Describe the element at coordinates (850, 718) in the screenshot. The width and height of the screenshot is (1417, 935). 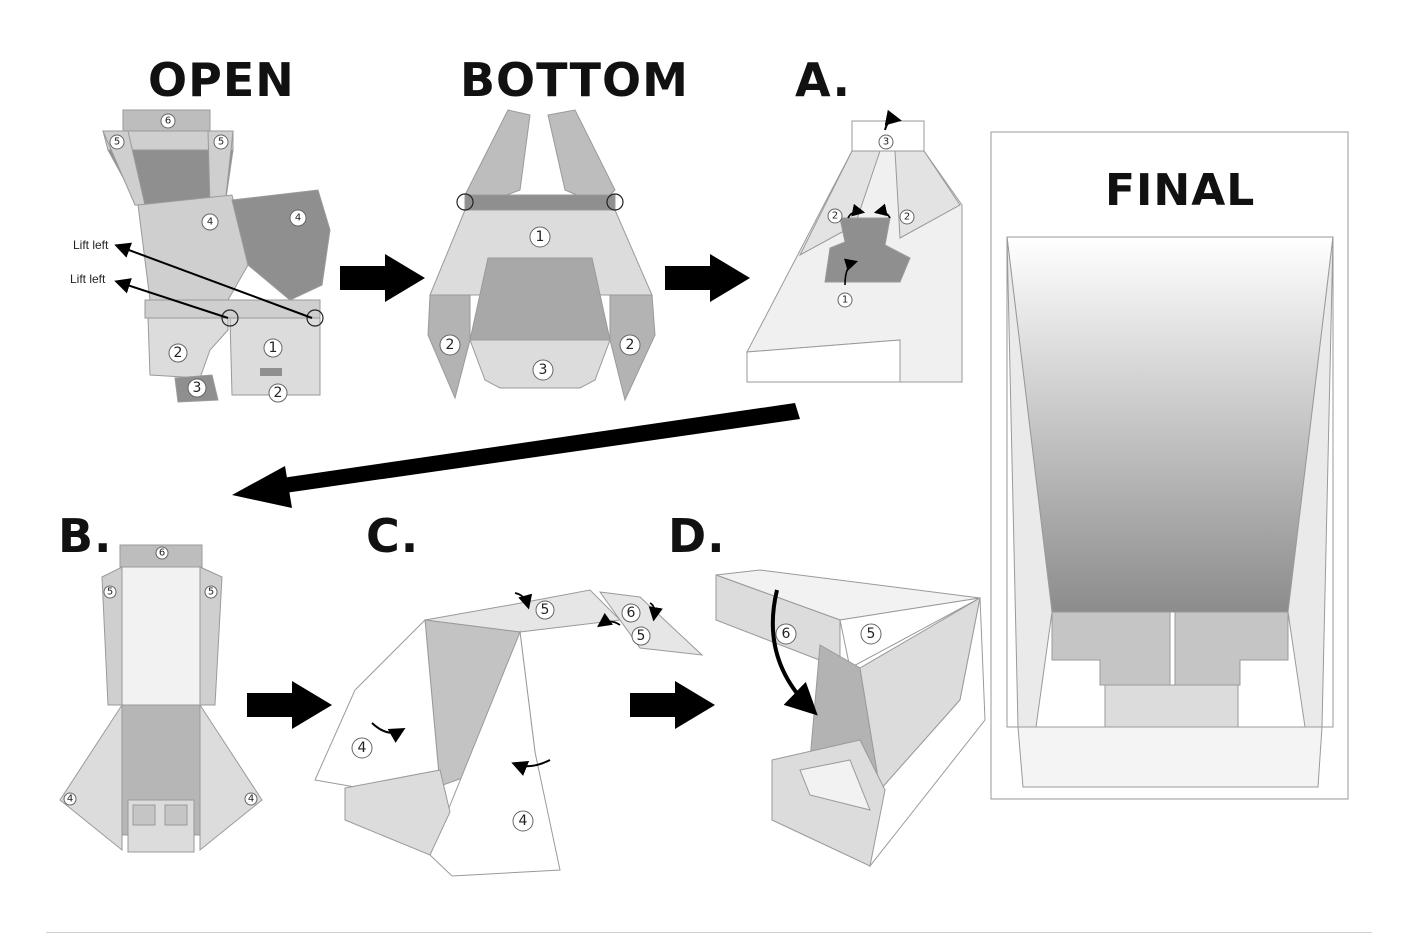
I see `step-d-diagram: 6 5` at that location.